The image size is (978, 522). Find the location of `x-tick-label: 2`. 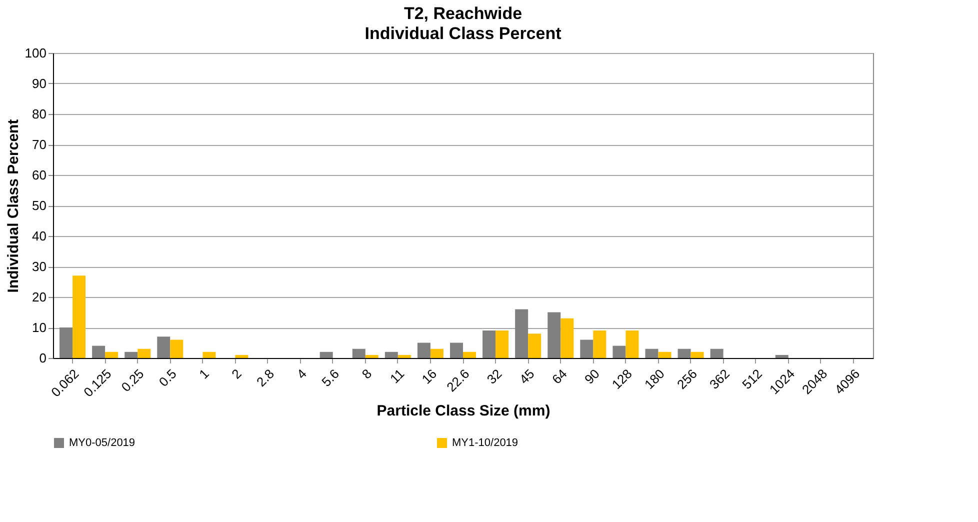

x-tick-label: 2 is located at coordinates (236, 374).